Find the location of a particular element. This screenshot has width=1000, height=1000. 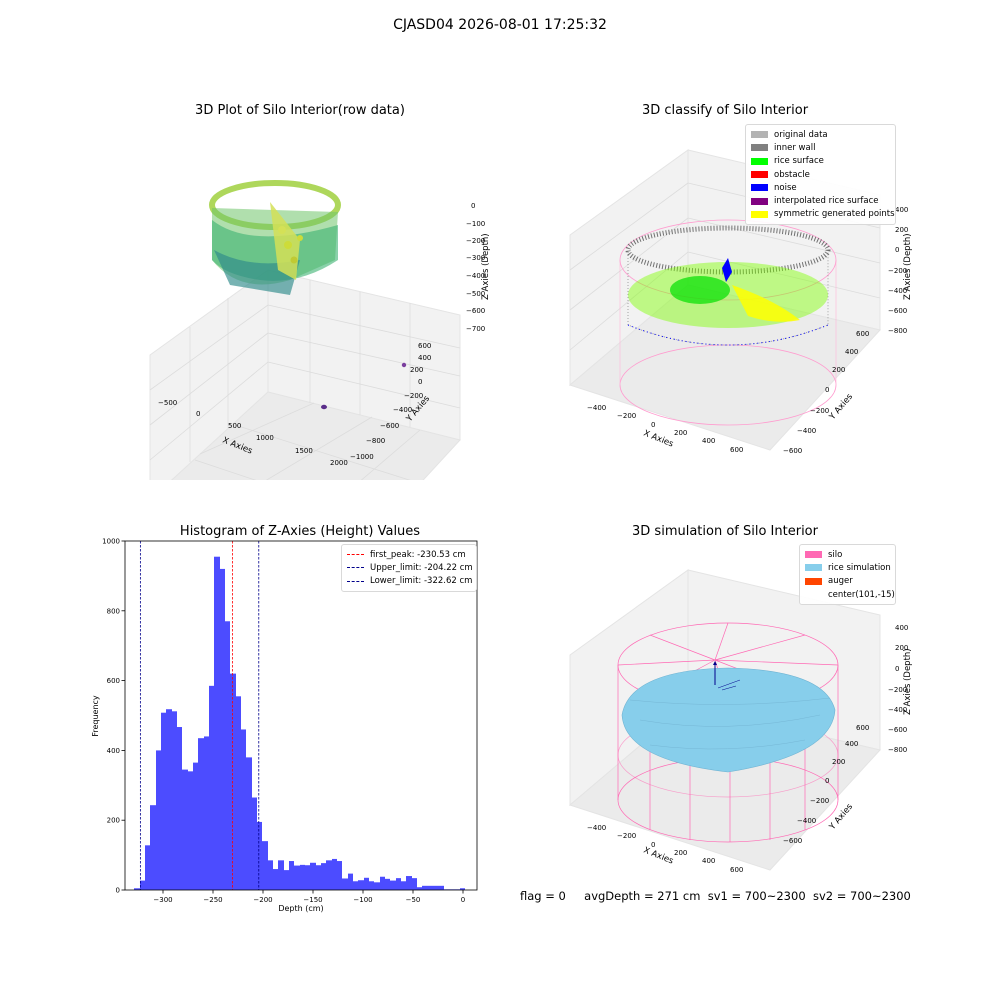

histogram-ytick-label: 600 is located at coordinates (113, 681).